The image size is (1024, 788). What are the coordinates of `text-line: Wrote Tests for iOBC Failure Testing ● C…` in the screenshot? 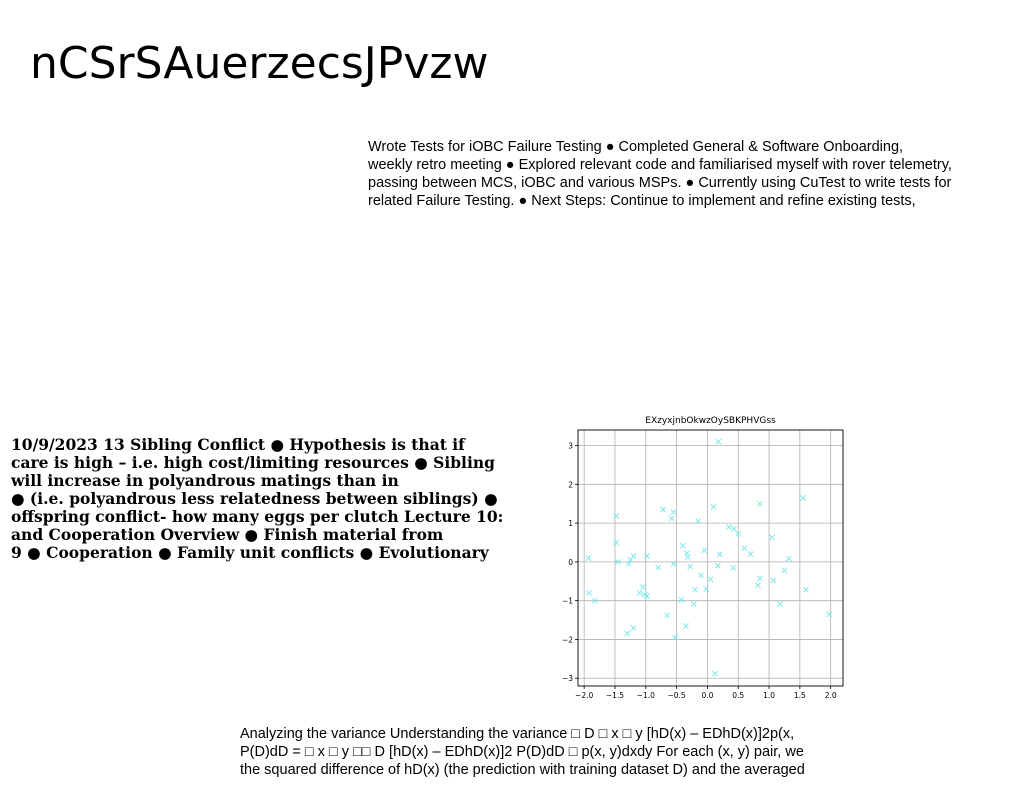 It's located at (636, 147).